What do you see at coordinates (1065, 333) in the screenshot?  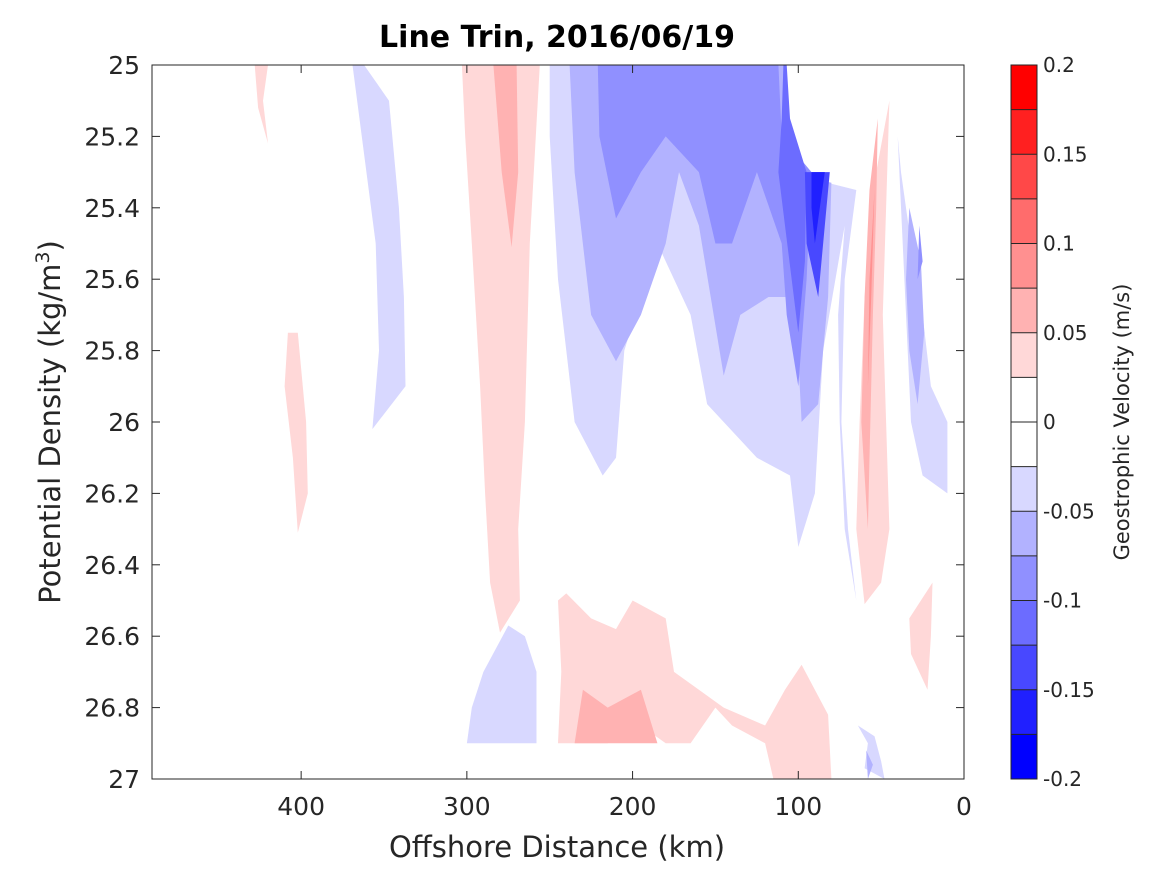 I see `colorbar-tick-label: 0.05` at bounding box center [1065, 333].